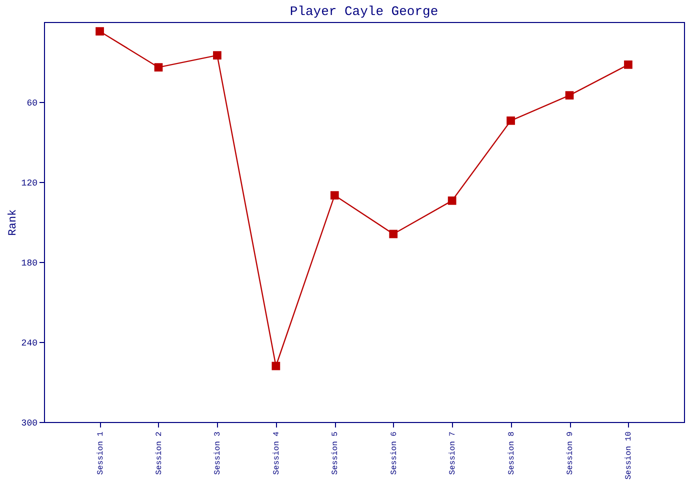  What do you see at coordinates (394, 453) in the screenshot?
I see `x-tick-label: Session 6` at bounding box center [394, 453].